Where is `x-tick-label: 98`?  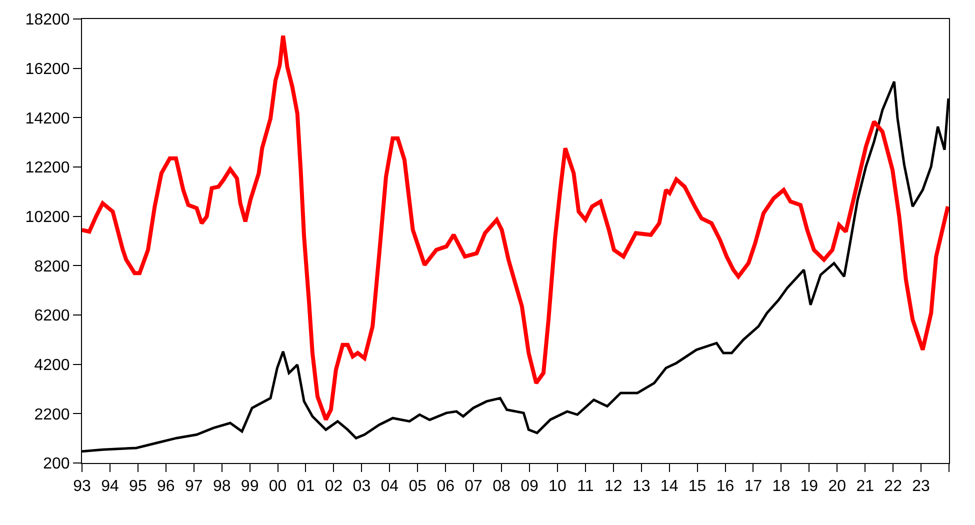 x-tick-label: 98 is located at coordinates (221, 487).